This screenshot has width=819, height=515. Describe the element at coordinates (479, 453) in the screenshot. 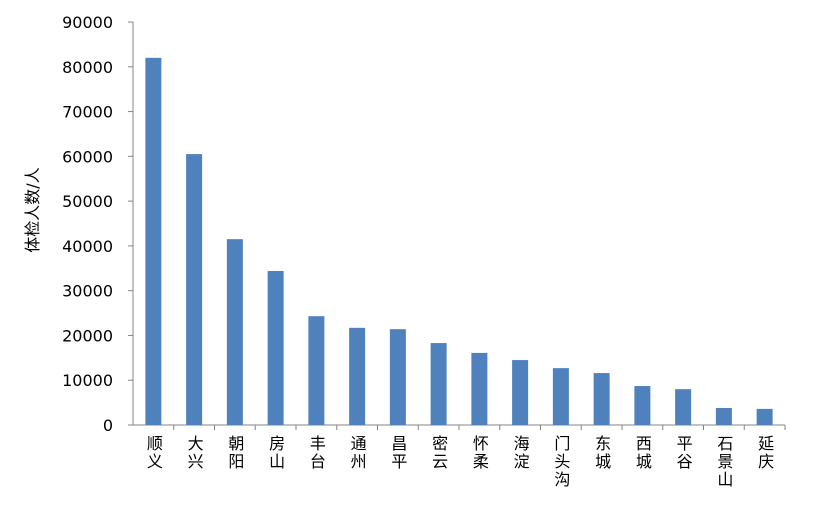

I see `x-tick-label: 怀柔` at that location.